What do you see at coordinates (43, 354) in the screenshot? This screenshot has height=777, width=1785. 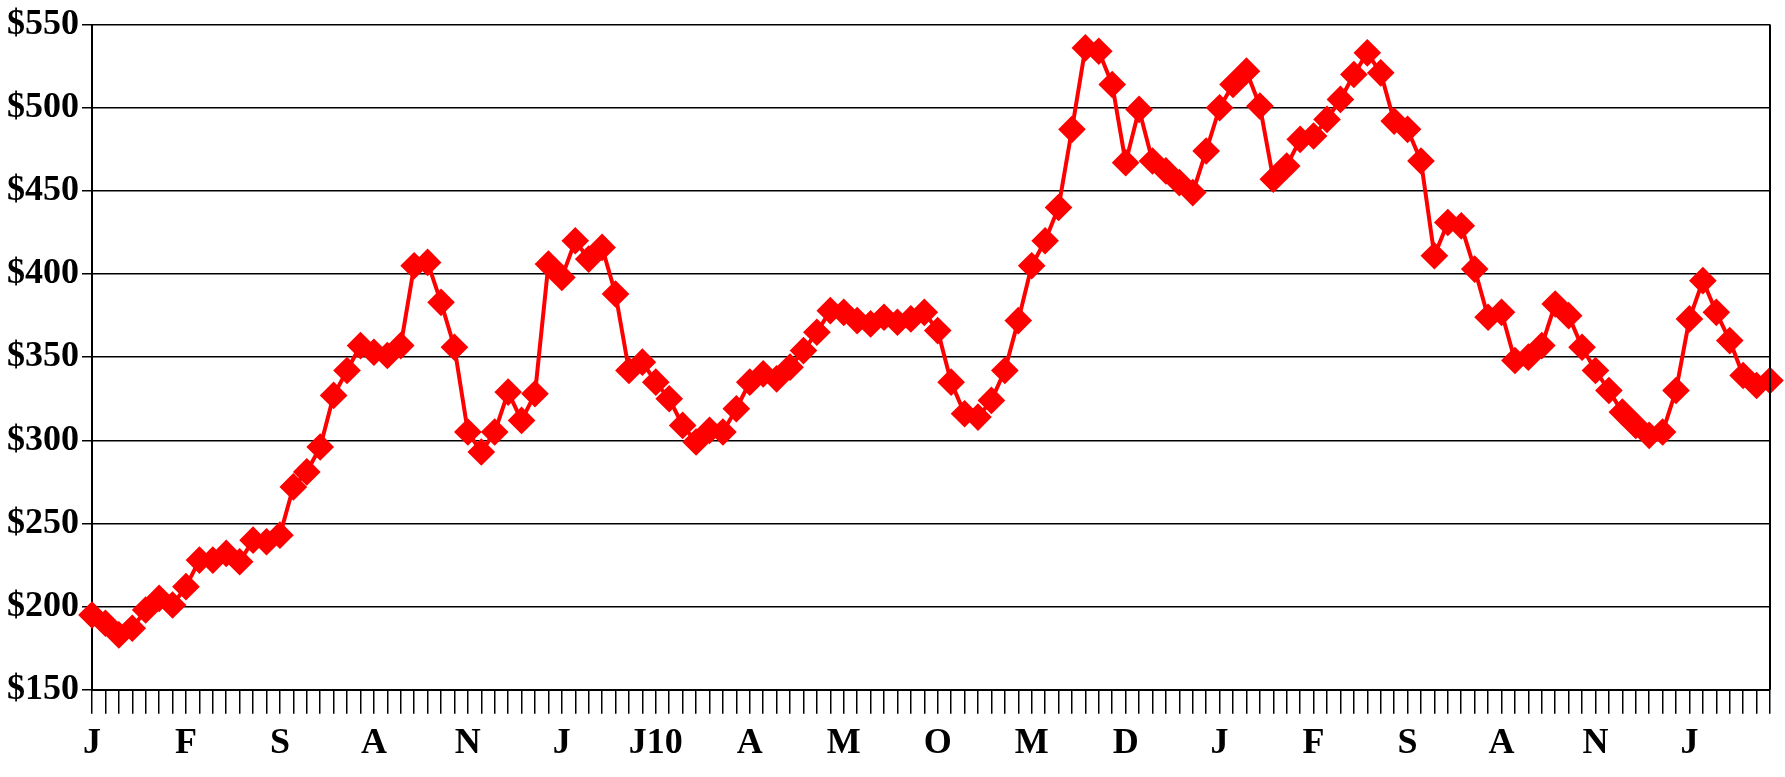 I see `y-tick-label: $350` at bounding box center [43, 354].